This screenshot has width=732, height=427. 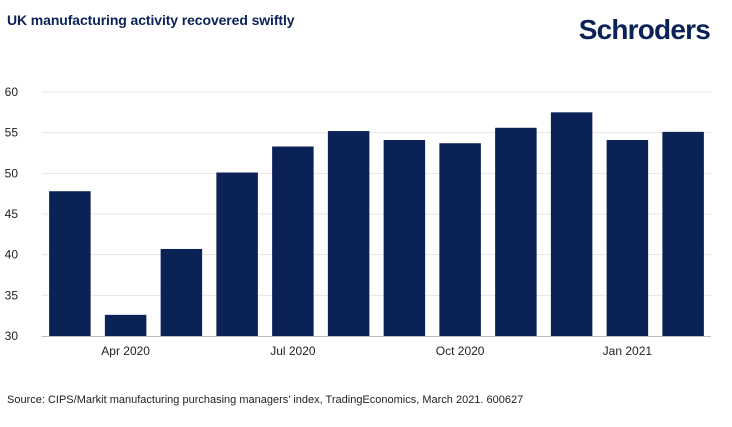 What do you see at coordinates (644, 29) in the screenshot?
I see `brand-logo: Schroders` at bounding box center [644, 29].